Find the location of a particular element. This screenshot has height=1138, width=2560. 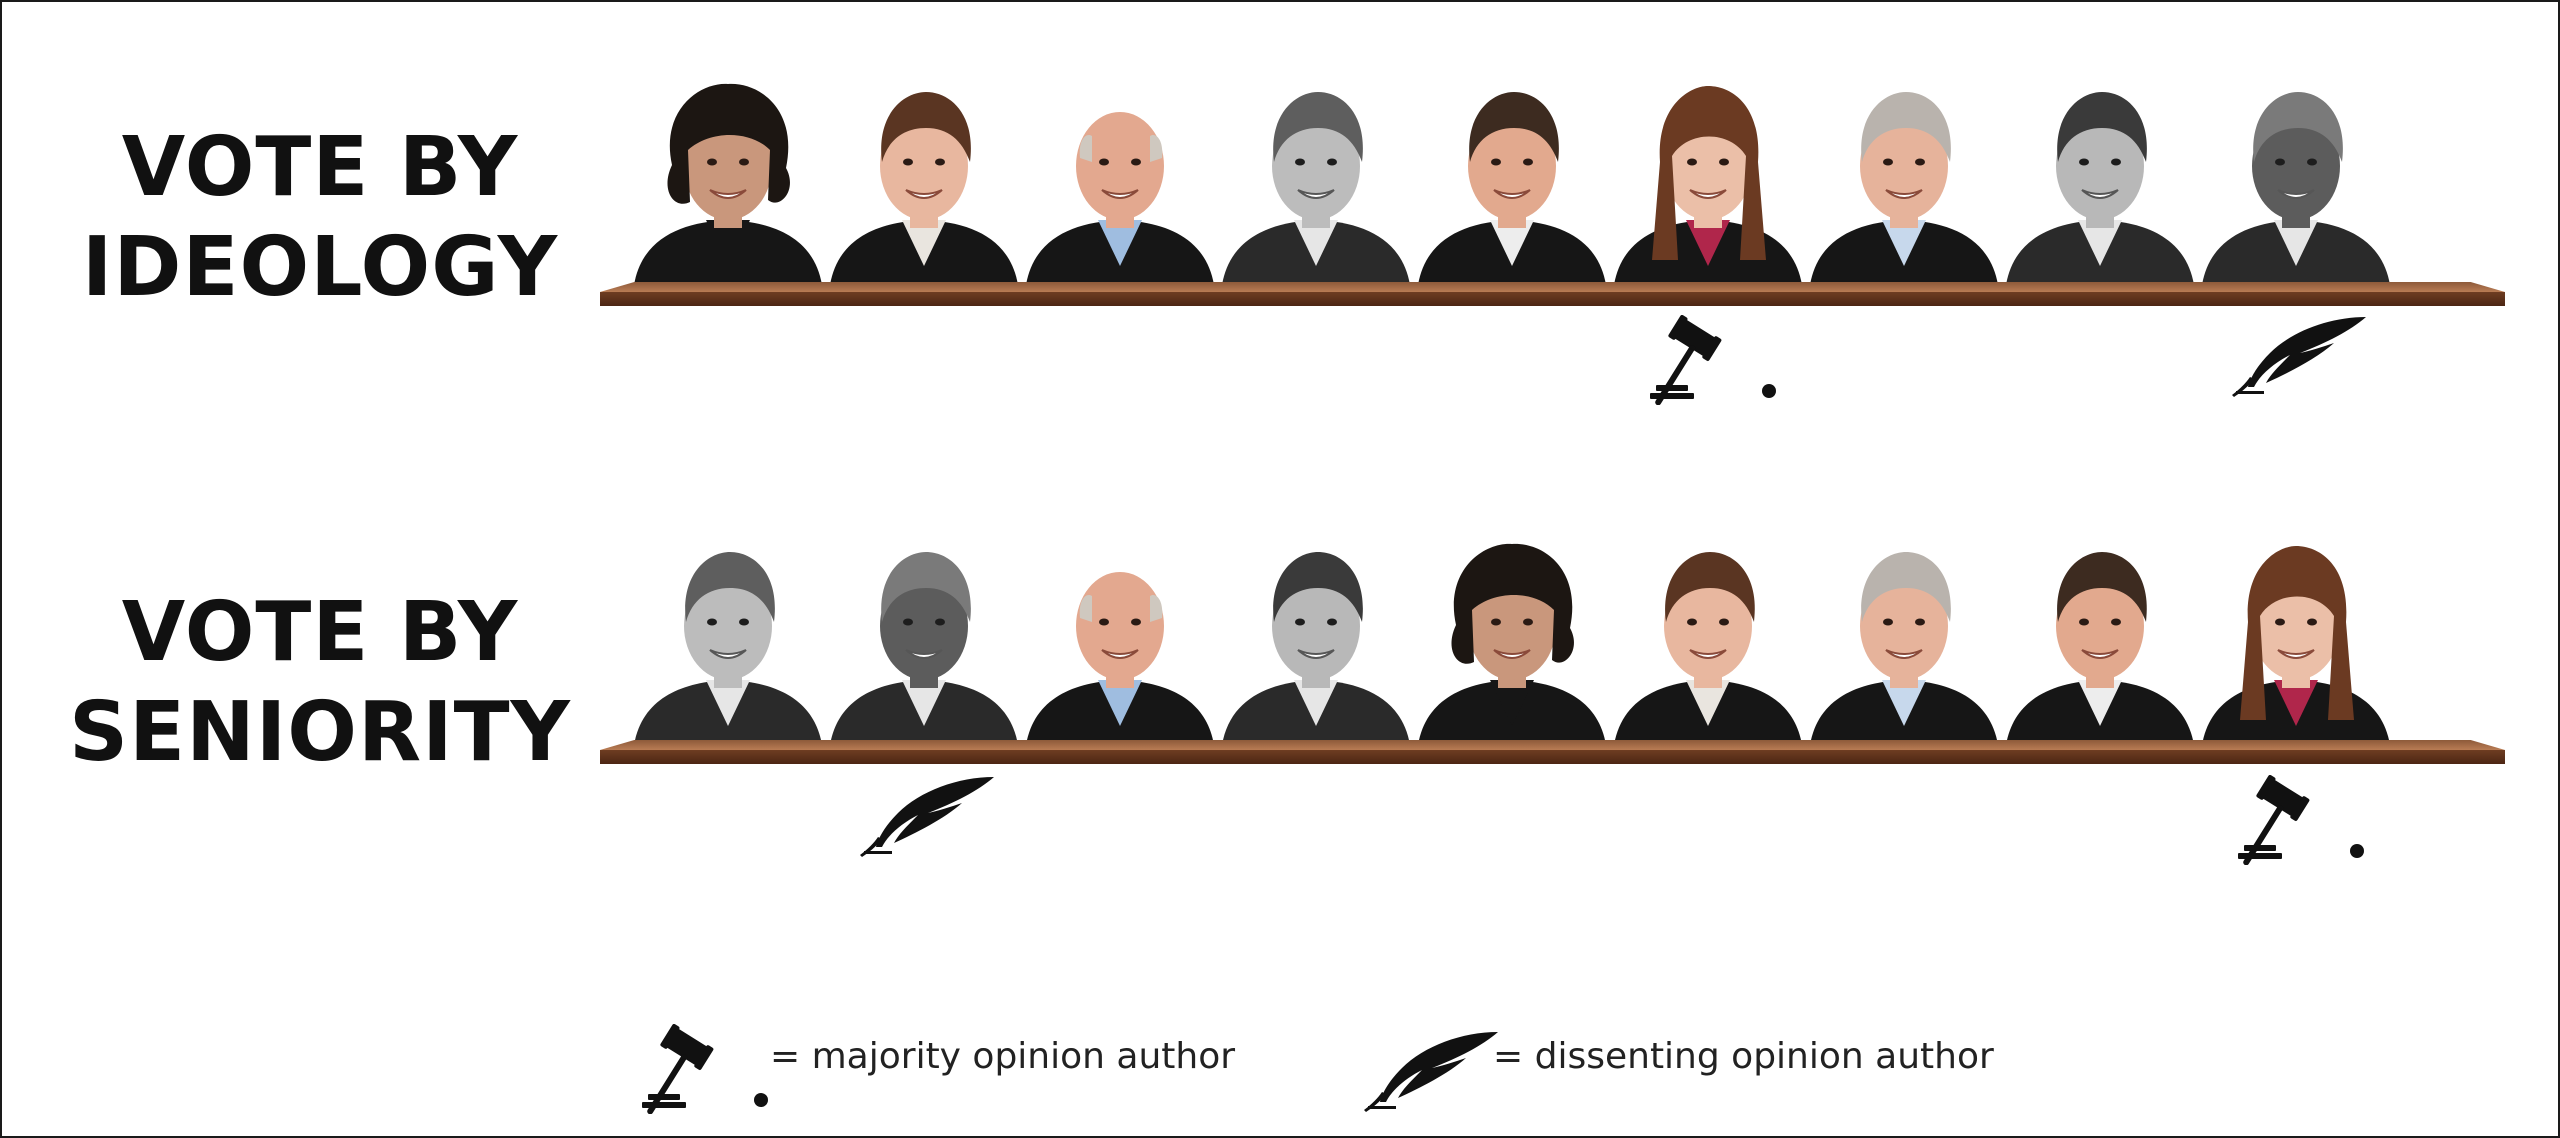

bench-seniority is located at coordinates (1552, 752).